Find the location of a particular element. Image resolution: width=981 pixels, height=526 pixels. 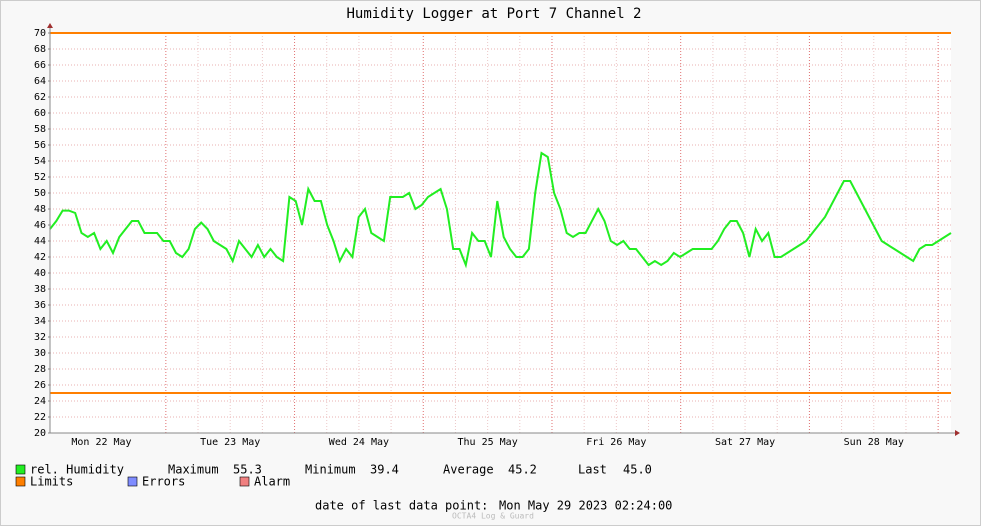

y-tick-label: 64 is located at coordinates (40, 81).